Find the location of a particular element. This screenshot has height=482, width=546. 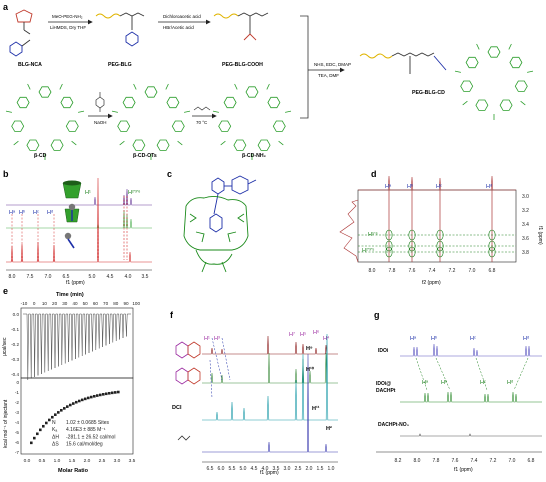

d-x-tick: 7.6 is located at coordinates (412, 271).